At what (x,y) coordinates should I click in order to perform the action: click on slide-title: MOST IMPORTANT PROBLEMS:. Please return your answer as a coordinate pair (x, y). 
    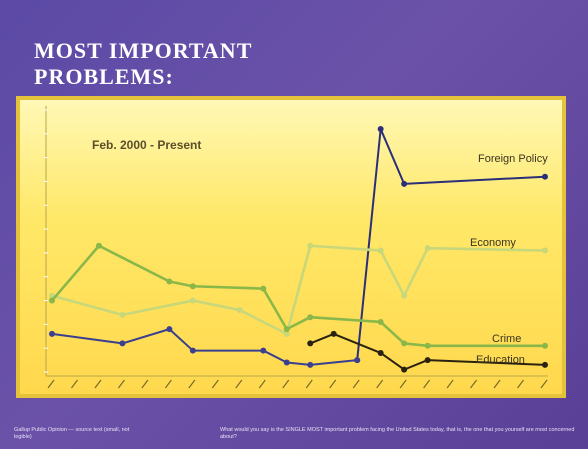
    Looking at the image, I should click on (143, 63).